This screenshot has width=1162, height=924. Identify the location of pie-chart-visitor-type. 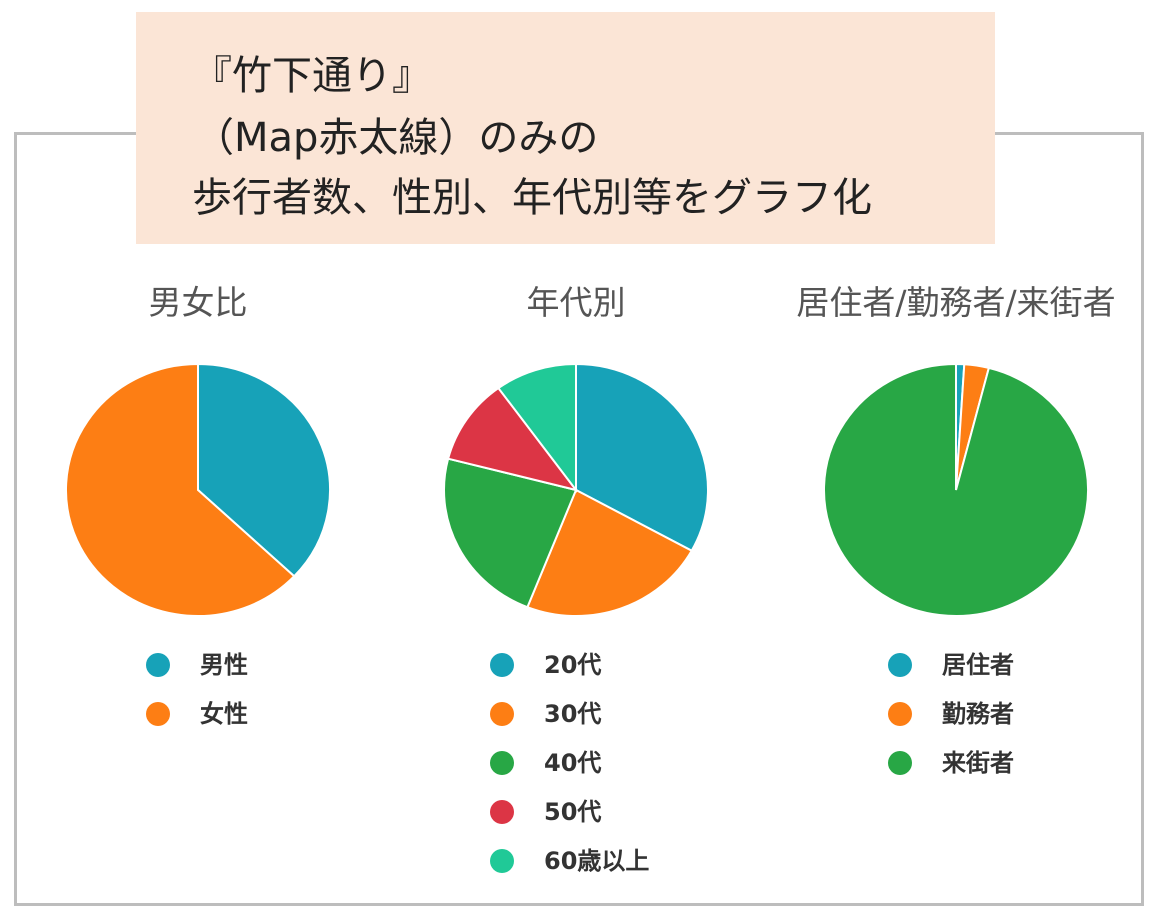
(956, 489).